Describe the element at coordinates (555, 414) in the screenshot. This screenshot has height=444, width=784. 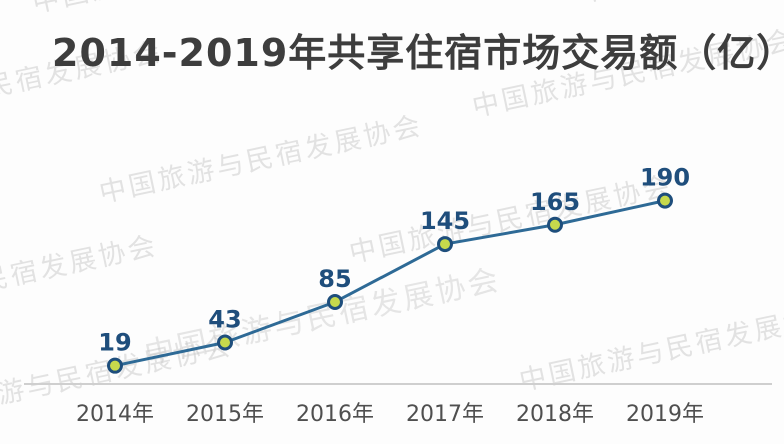
I see `x-axis-tick-label: 2018年` at that location.